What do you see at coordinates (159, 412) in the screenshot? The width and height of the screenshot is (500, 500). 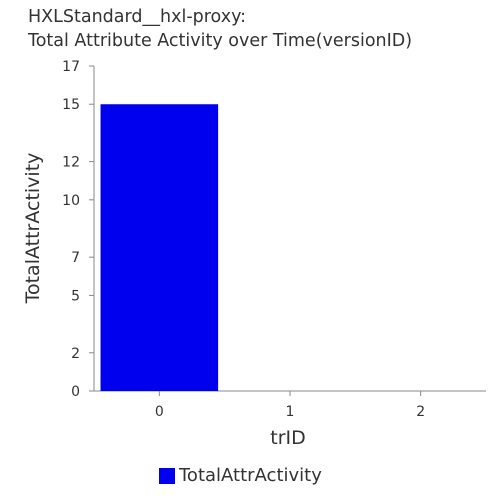 I see `x-tick-label-0: 0` at bounding box center [159, 412].